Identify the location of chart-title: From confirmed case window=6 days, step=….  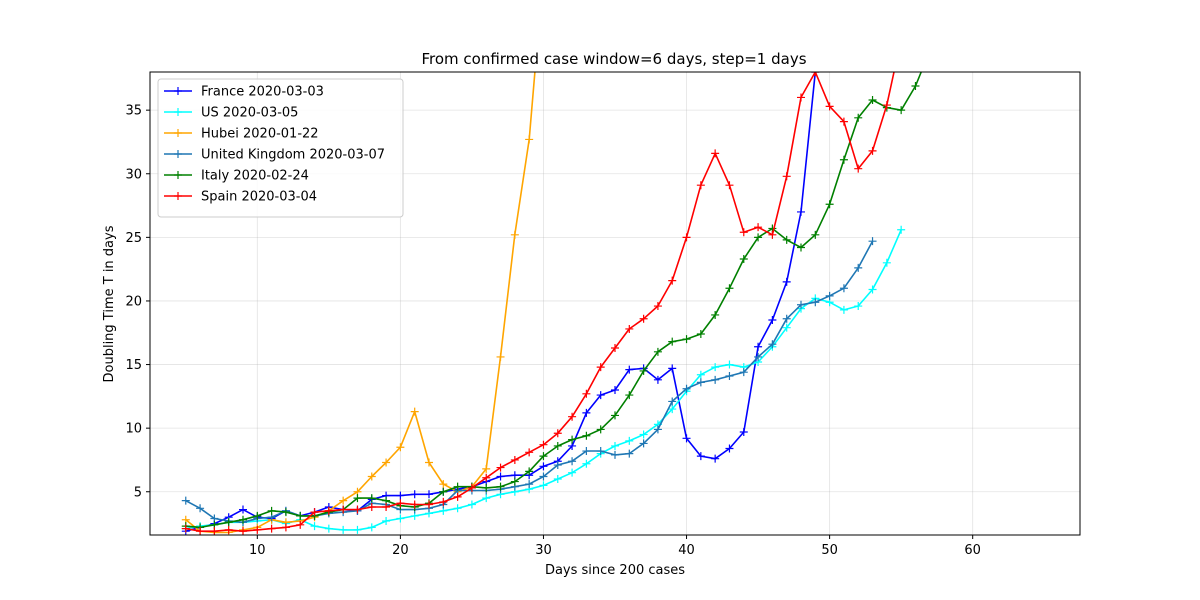
(613, 59).